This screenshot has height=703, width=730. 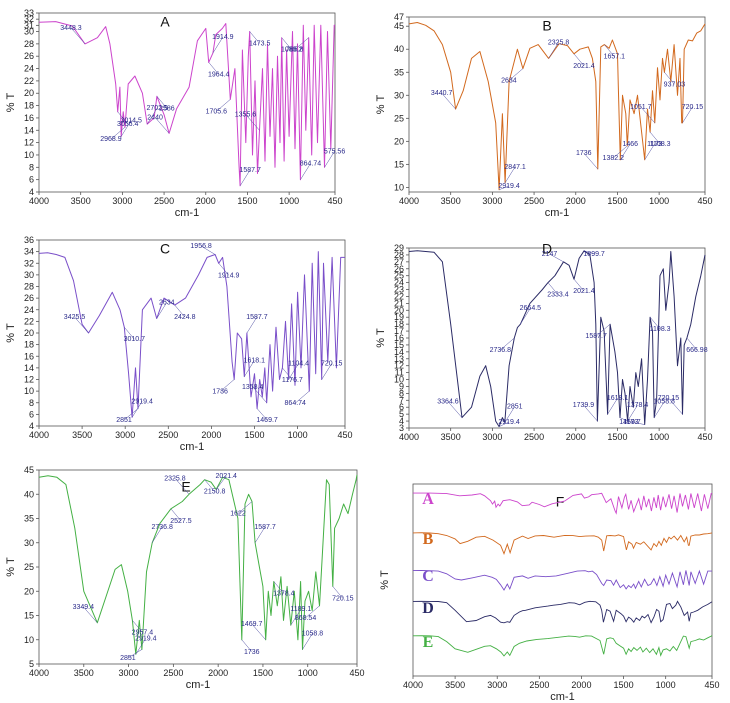 I want to click on peak-label: 1469.7, so click(x=630, y=422).